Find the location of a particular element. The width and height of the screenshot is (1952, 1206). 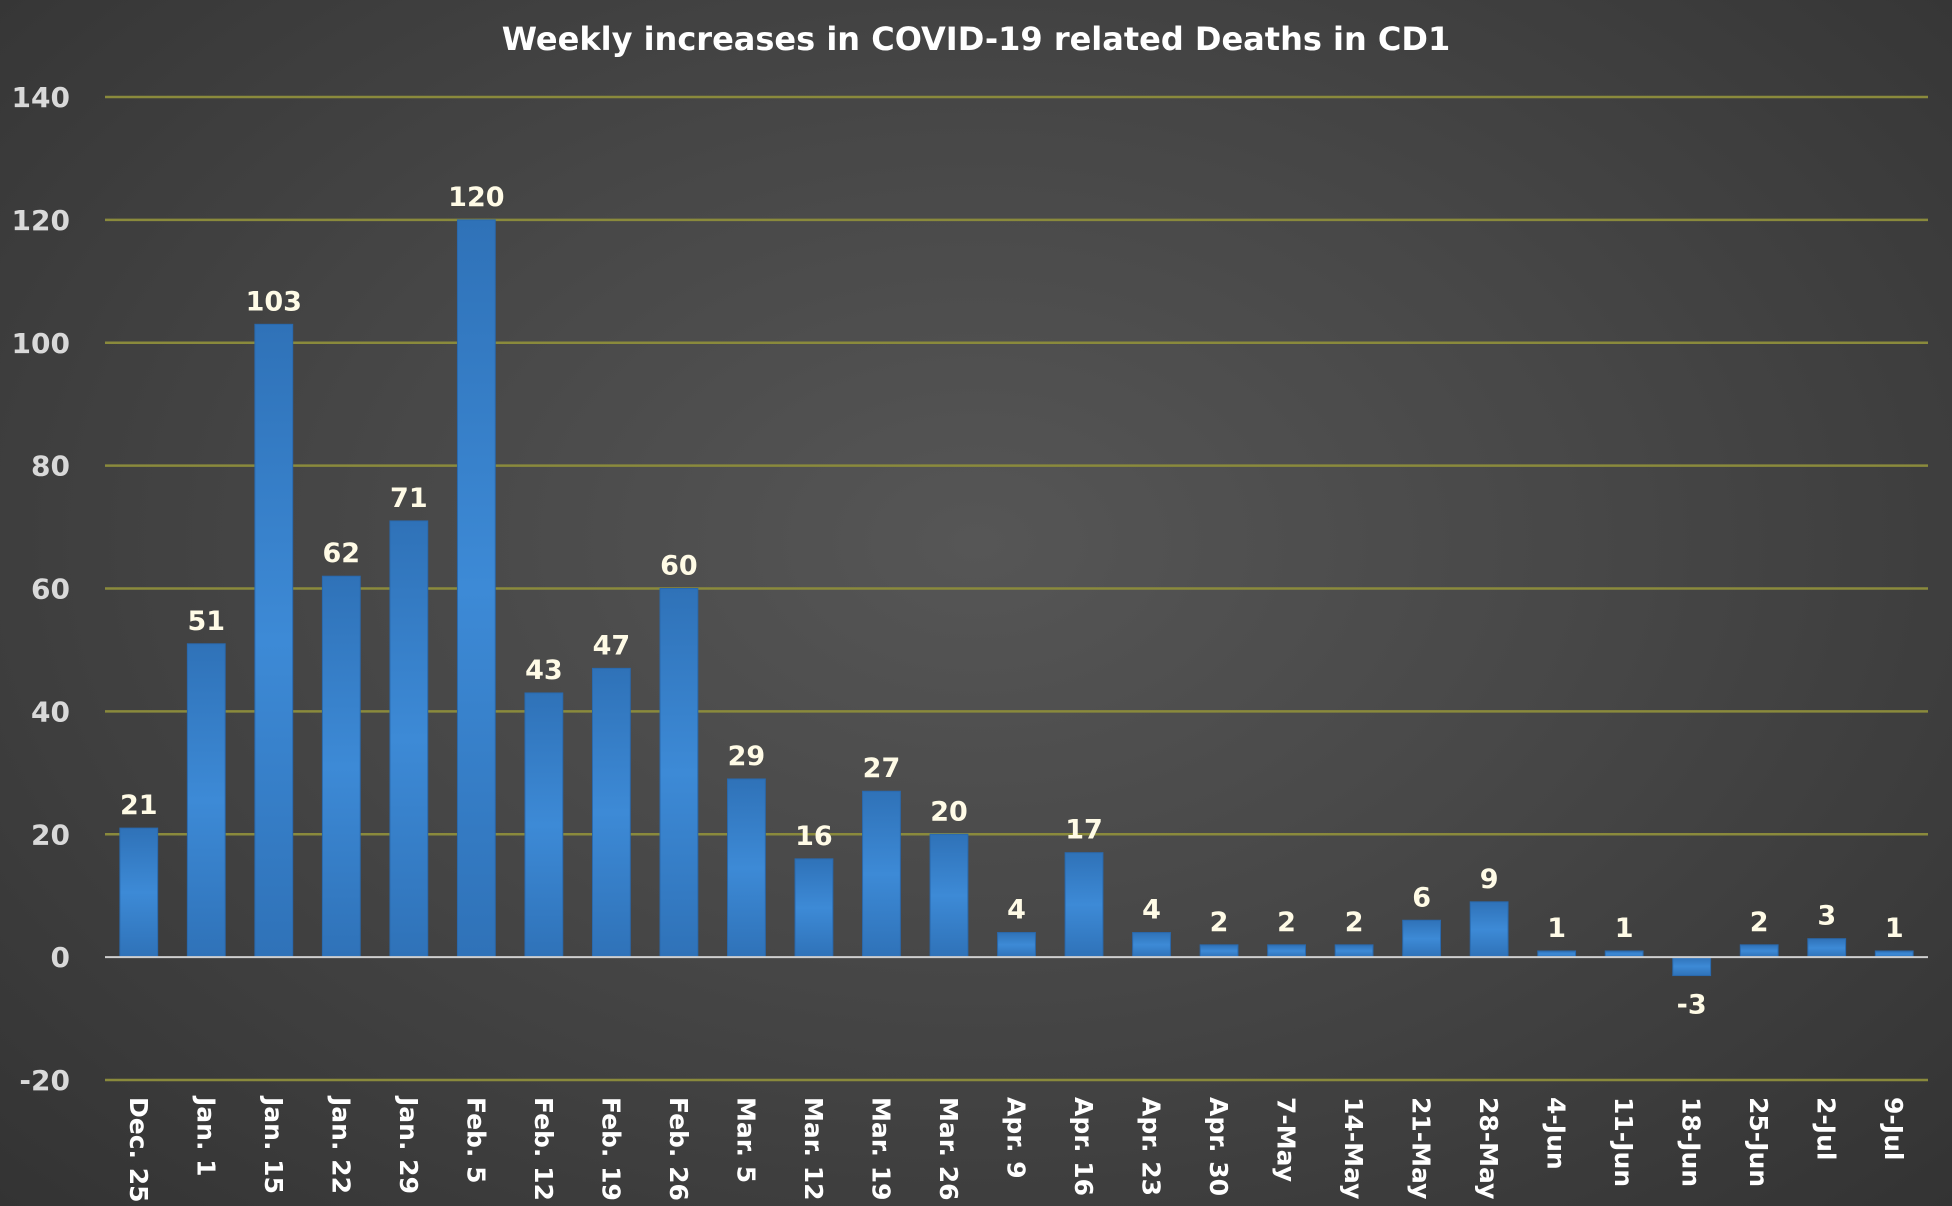

data-label: 60 is located at coordinates (679, 566).